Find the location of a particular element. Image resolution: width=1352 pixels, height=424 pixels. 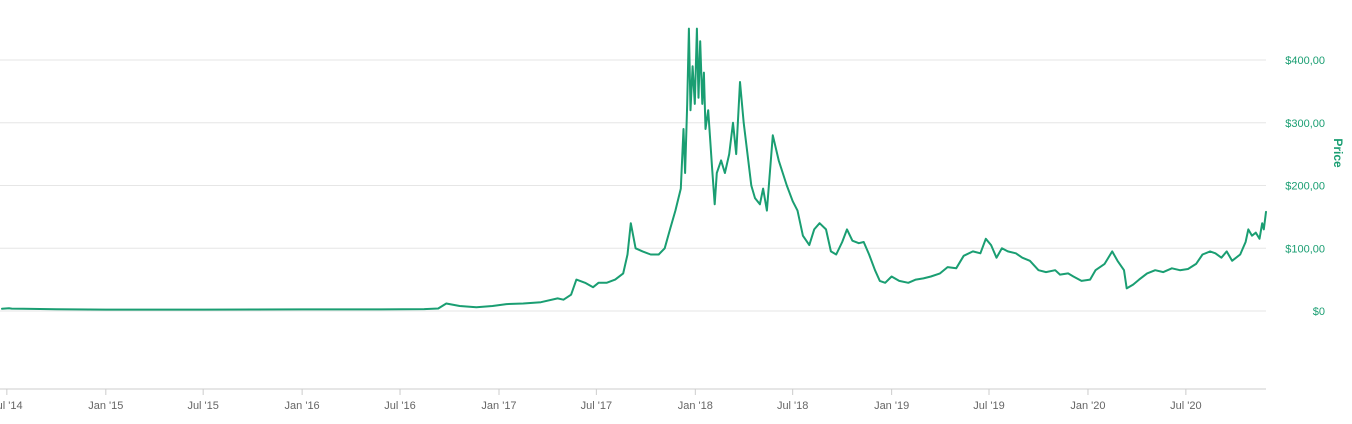

x-tick-label: Jan '18 is located at coordinates (695, 406).